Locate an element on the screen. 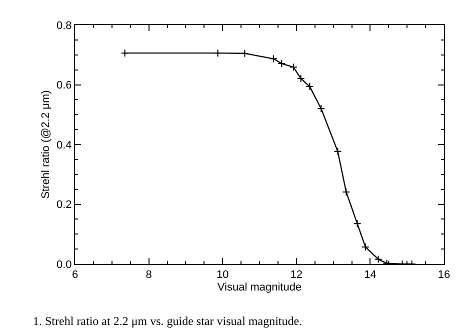 The image size is (474, 329). x-tick-label: 14 is located at coordinates (370, 275).